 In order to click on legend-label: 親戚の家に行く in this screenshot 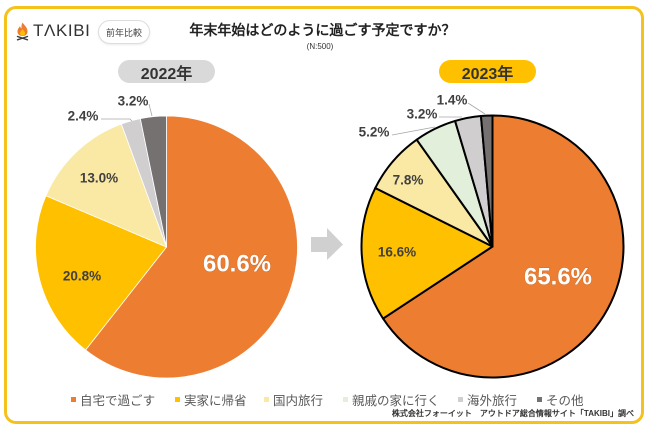, I will do `click(396, 400)`.